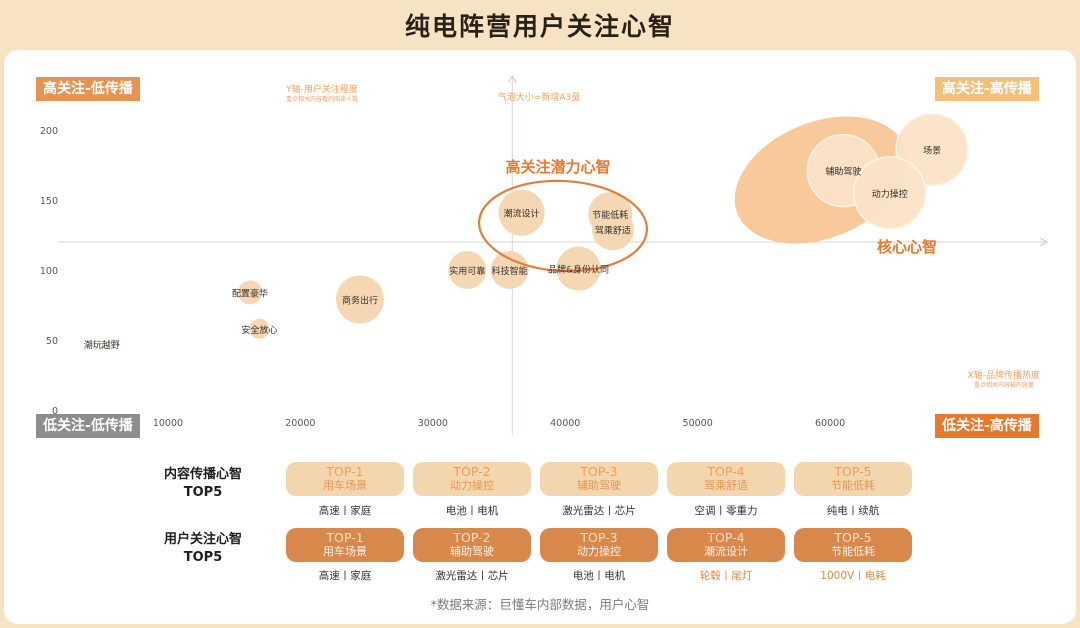 This screenshot has width=1080, height=628. What do you see at coordinates (88, 89) in the screenshot?
I see `quadrant-label-high-attention-low-spread: 高关注-低传播` at bounding box center [88, 89].